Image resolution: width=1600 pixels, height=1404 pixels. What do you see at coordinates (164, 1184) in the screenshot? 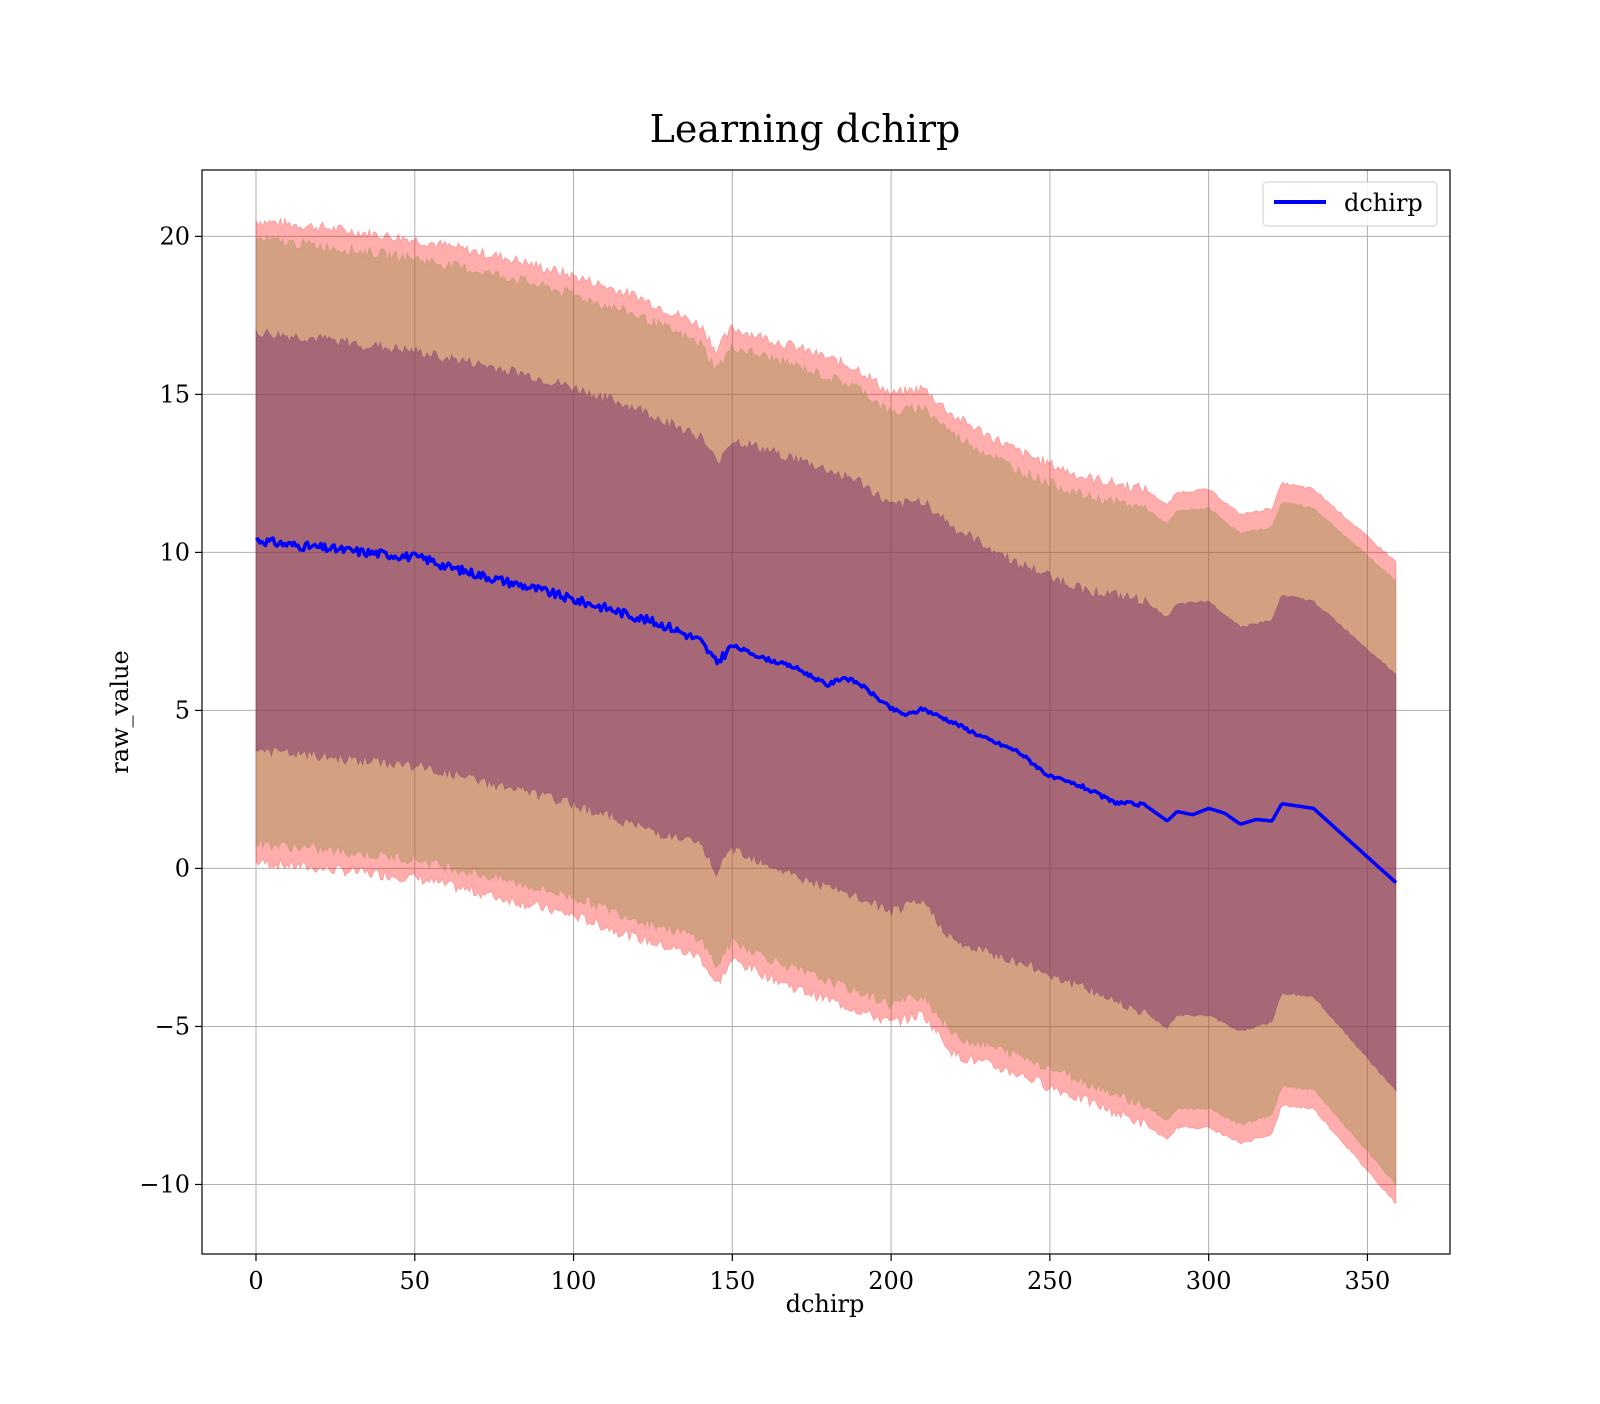
I see `y-tick-label: −10` at bounding box center [164, 1184].